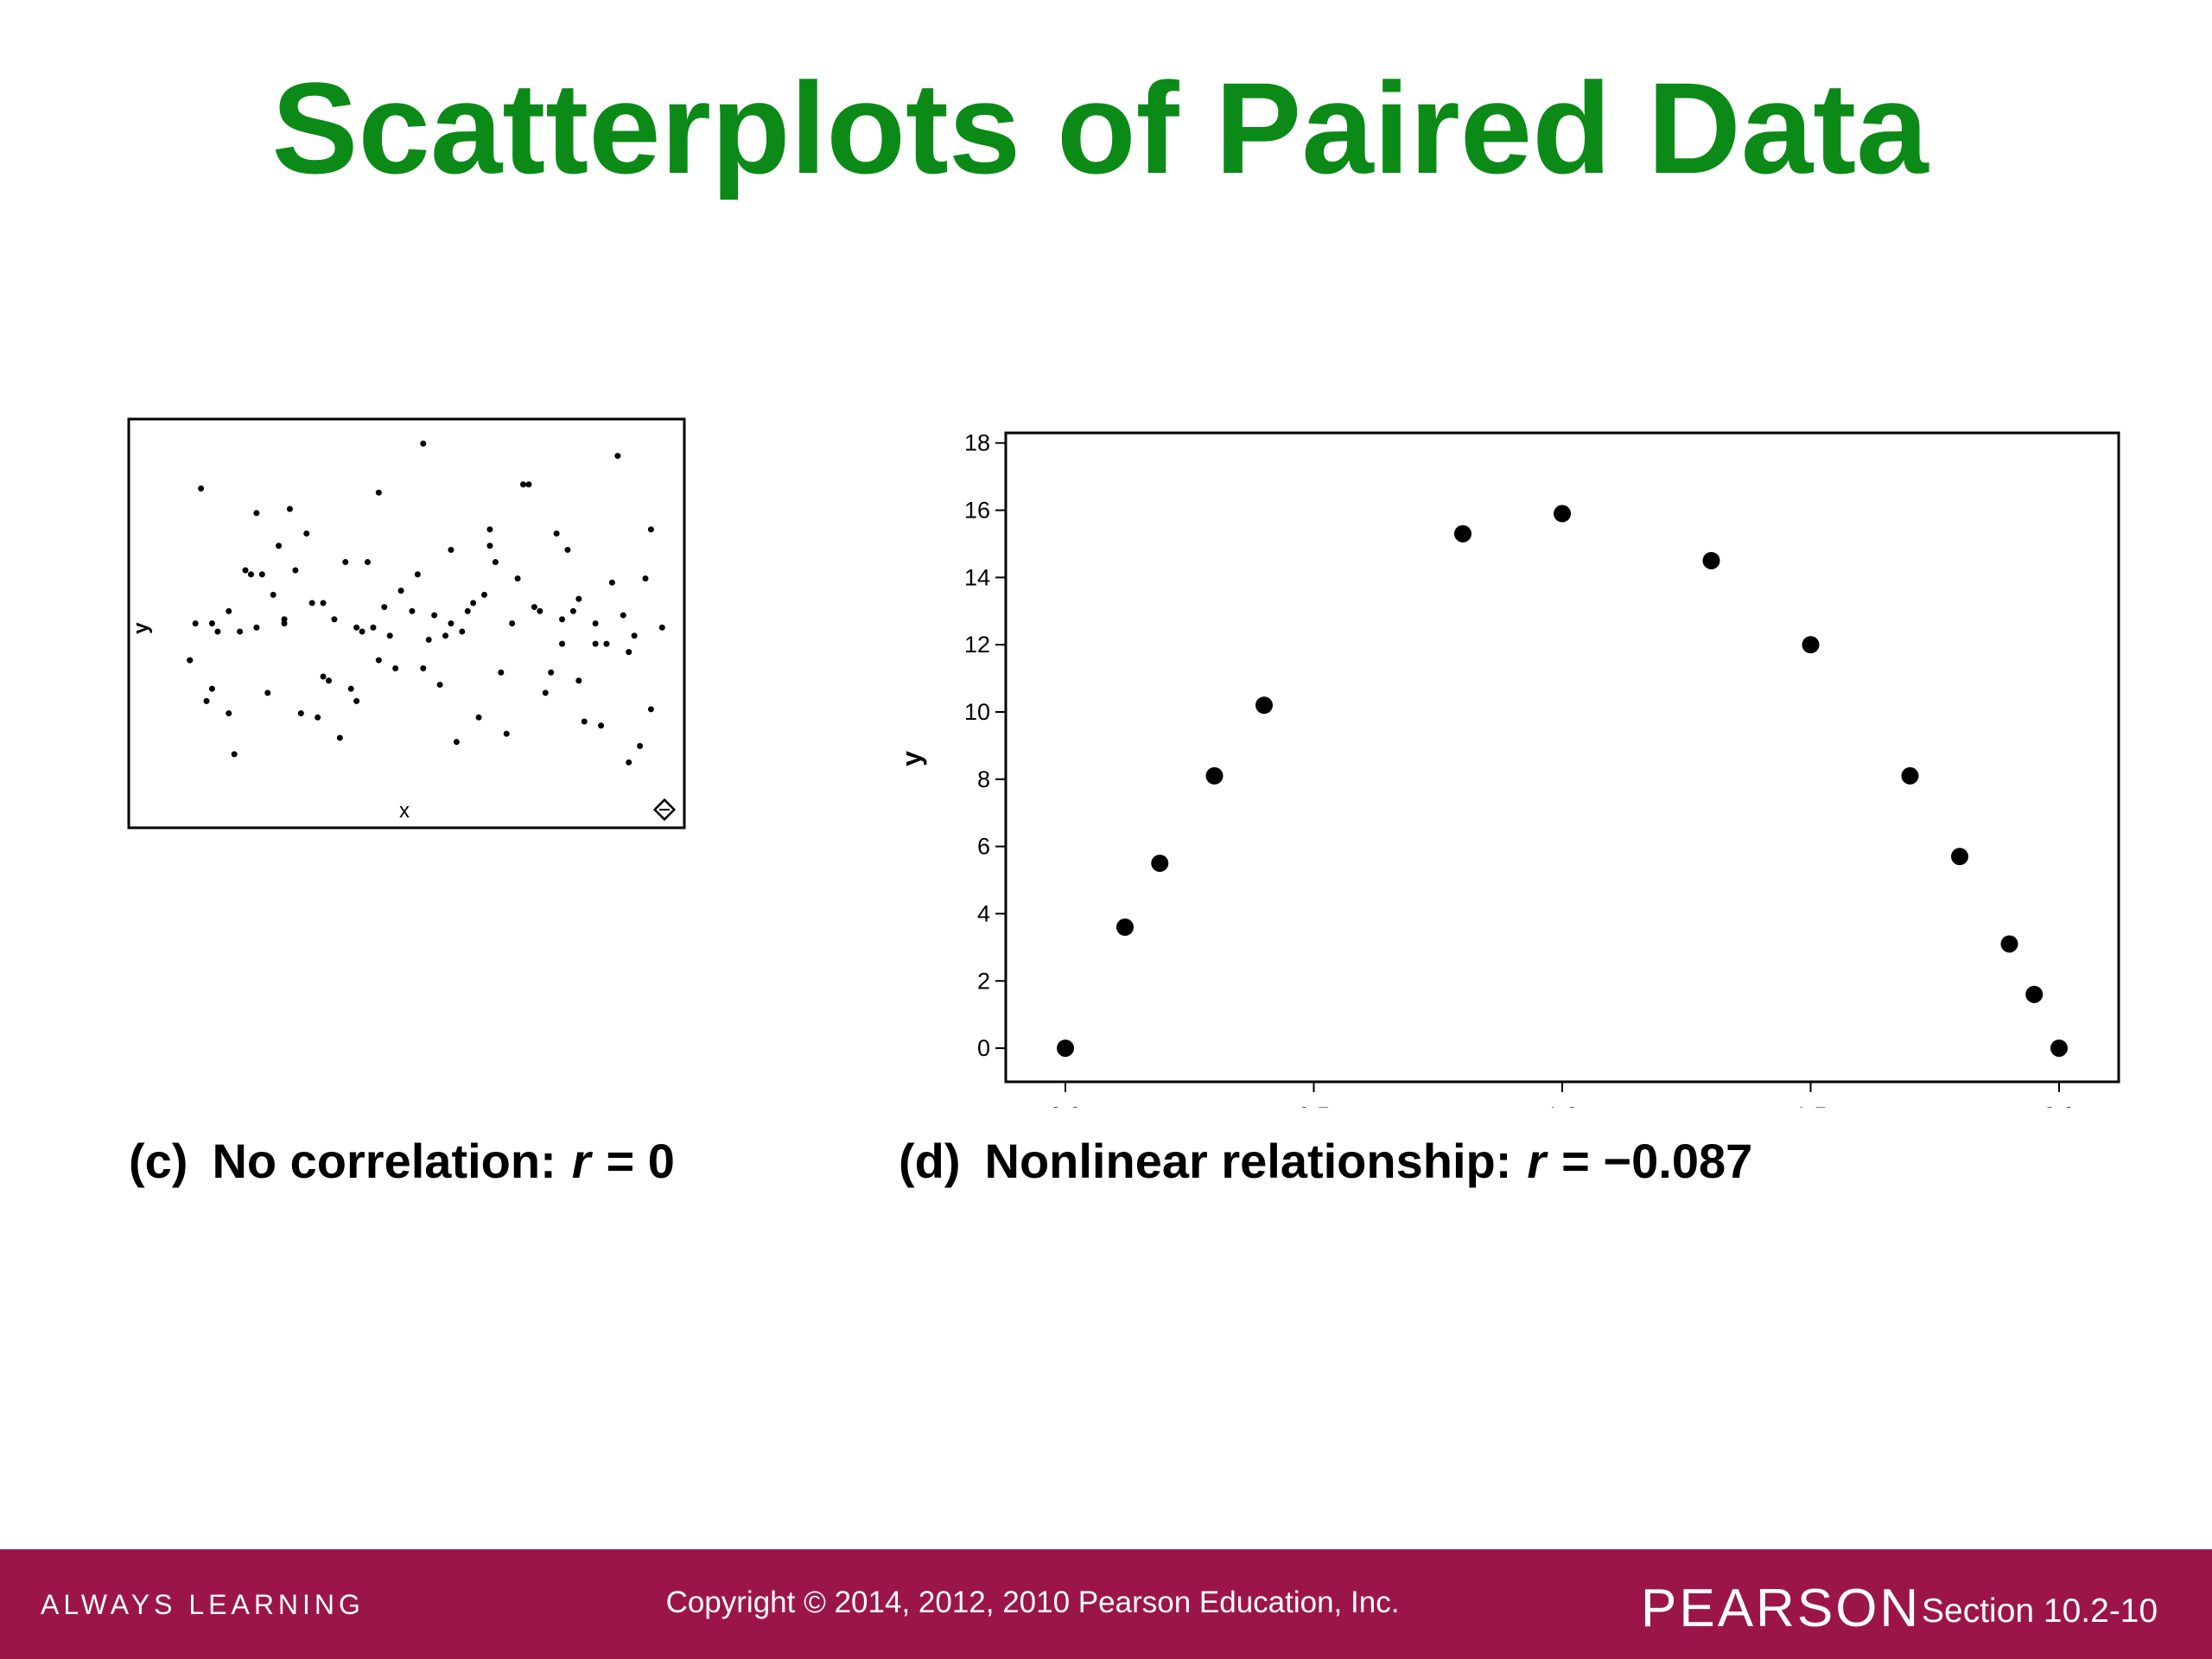  Describe the element at coordinates (641, 1161) in the screenshot. I see `caption-relation: = 0` at that location.